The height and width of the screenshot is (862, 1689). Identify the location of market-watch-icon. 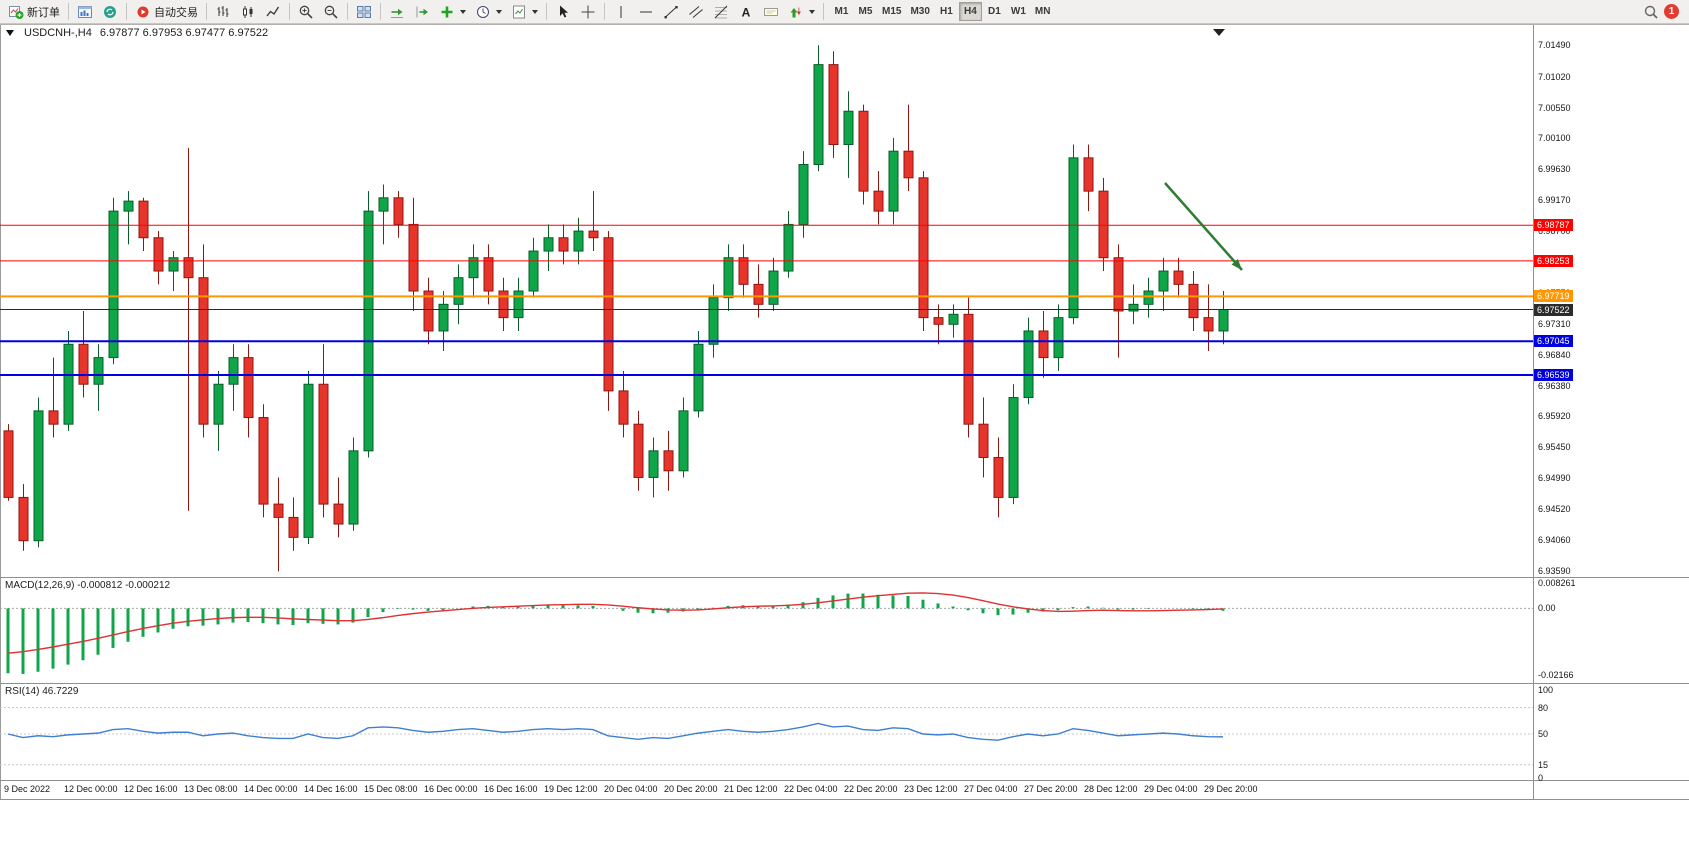
(110, 11).